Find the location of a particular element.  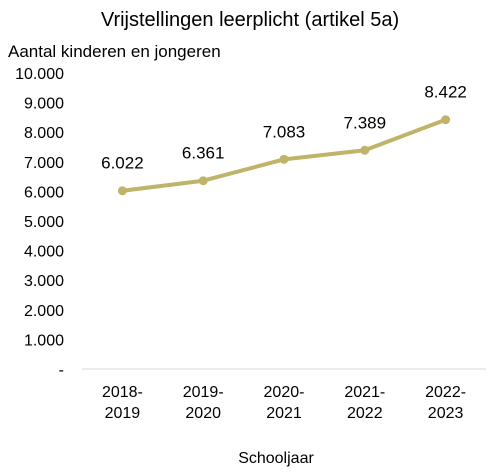

chart-title: Vrijstellingen leerplicht (artikel 5a) is located at coordinates (250, 20).